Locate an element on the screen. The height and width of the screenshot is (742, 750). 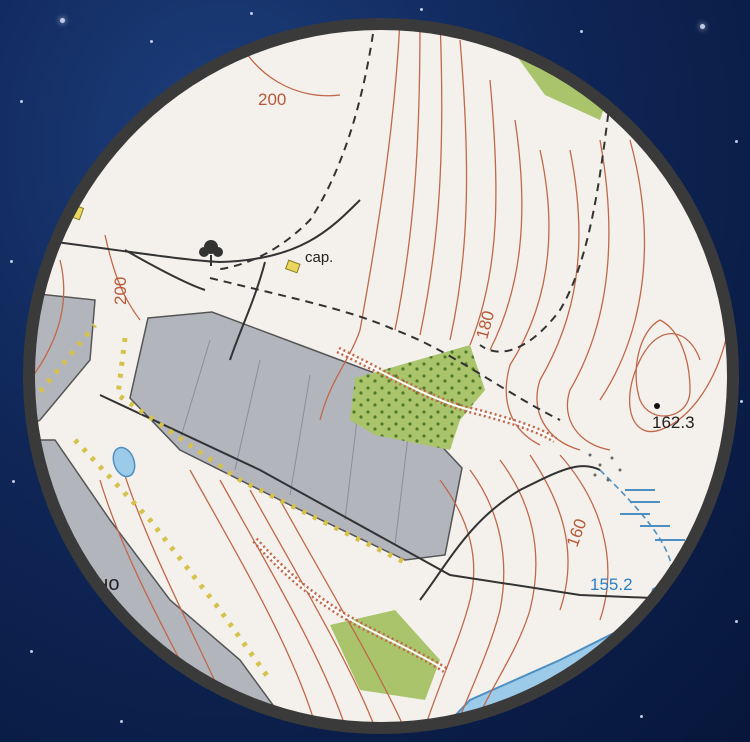
stream is located at coordinates (635, 540).